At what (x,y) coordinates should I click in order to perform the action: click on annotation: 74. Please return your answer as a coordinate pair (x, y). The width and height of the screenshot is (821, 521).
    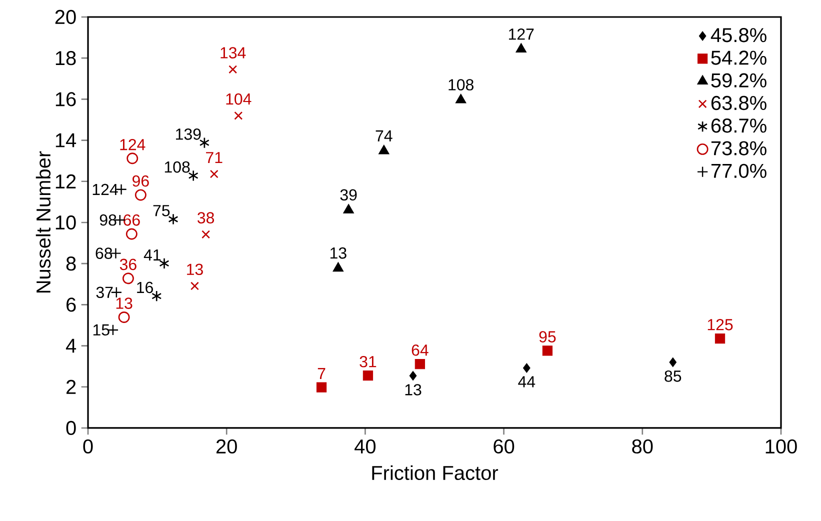
    Looking at the image, I should click on (384, 136).